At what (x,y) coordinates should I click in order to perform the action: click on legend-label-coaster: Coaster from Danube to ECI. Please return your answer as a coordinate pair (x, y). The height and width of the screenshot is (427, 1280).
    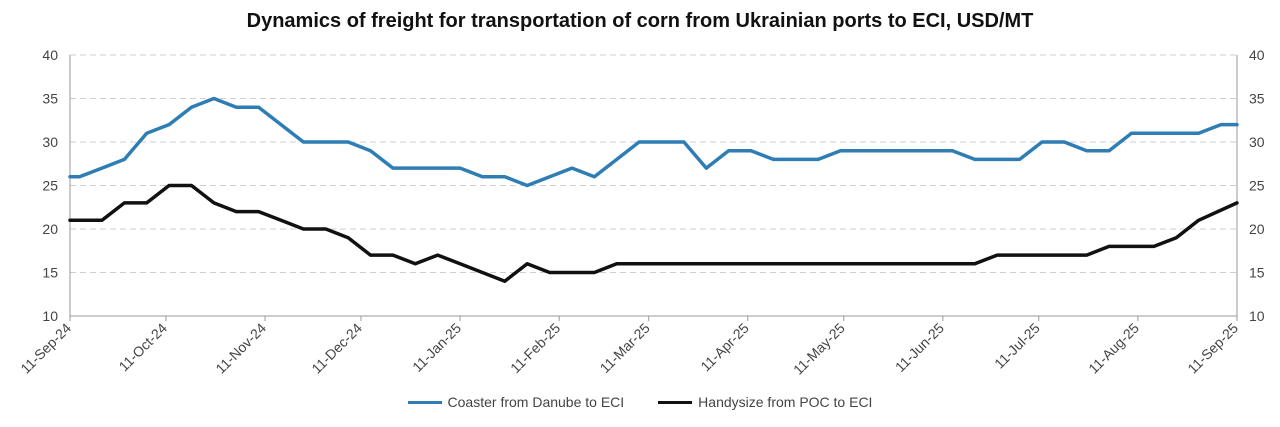
    Looking at the image, I should click on (536, 402).